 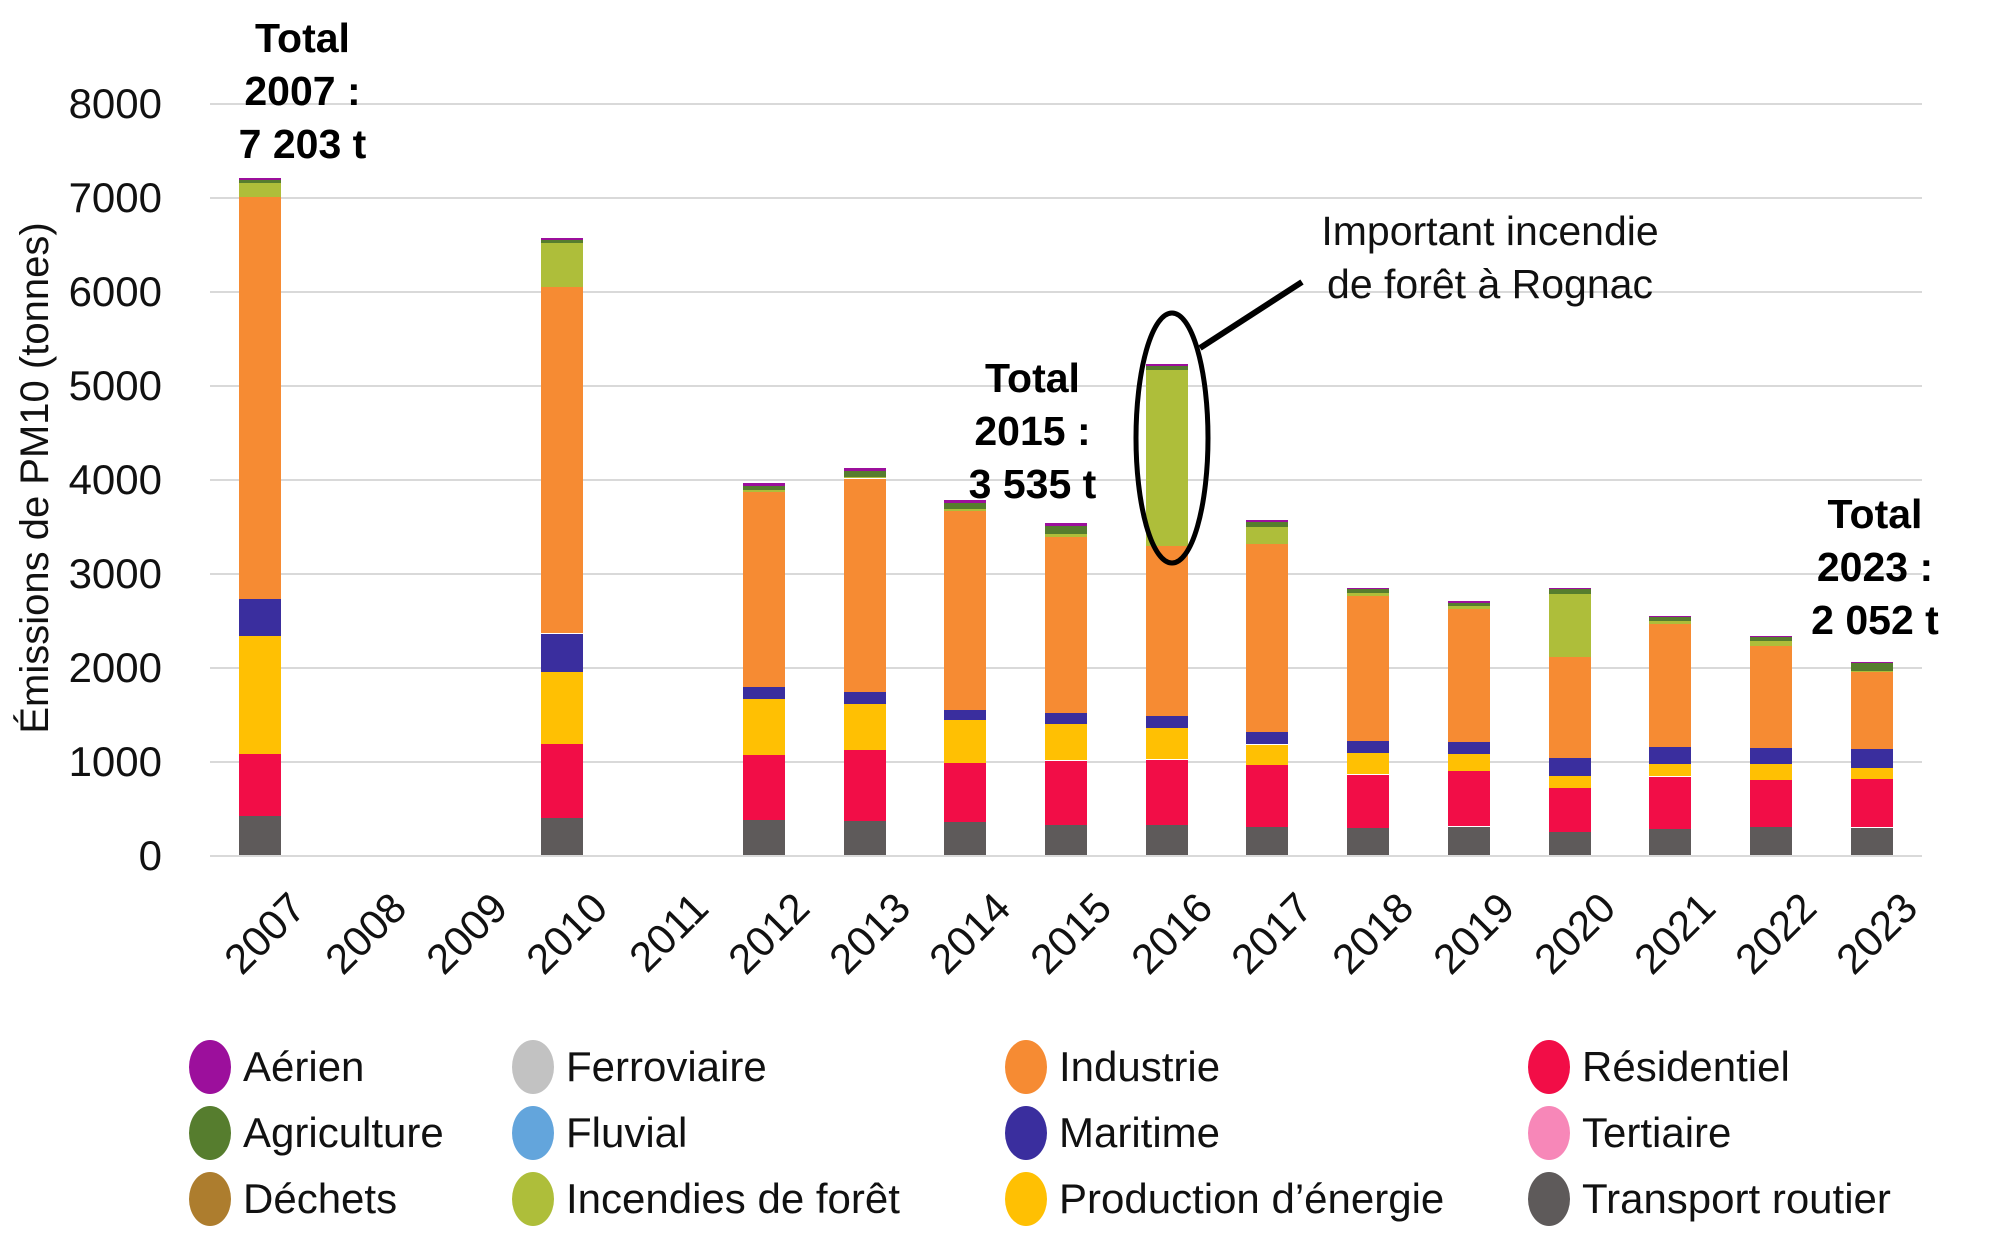 What do you see at coordinates (562, 708) in the screenshot?
I see `bar-2010-production-d-nergie` at bounding box center [562, 708].